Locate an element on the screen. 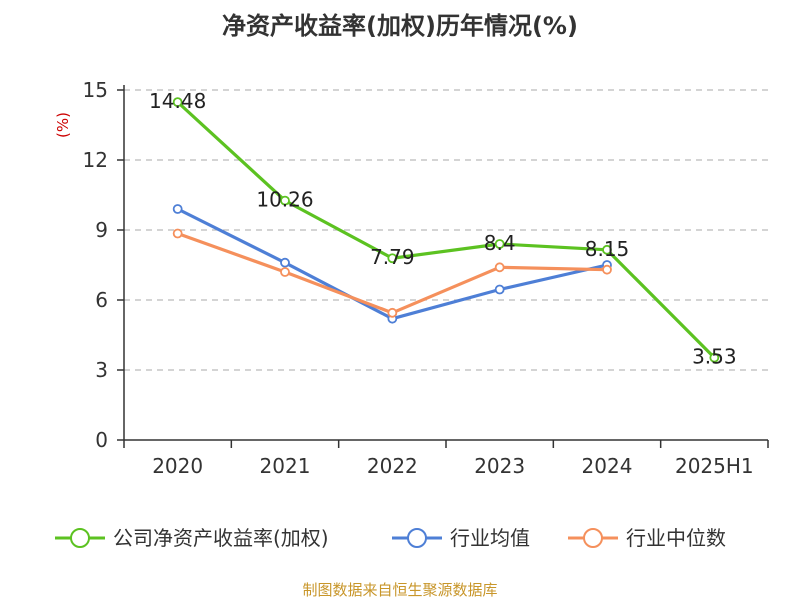 This screenshot has height=600, width=800. legend-label: 行业均值 is located at coordinates (490, 538).